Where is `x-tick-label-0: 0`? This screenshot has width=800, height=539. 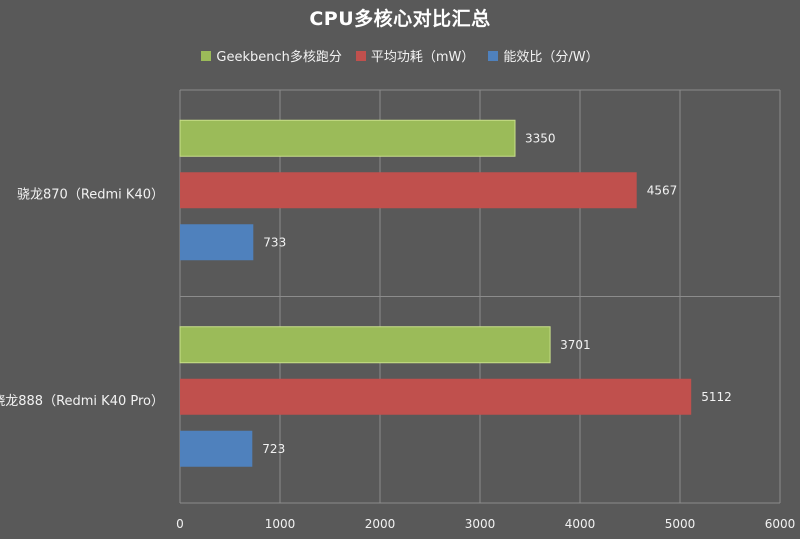 x-tick-label-0: 0 is located at coordinates (180, 524).